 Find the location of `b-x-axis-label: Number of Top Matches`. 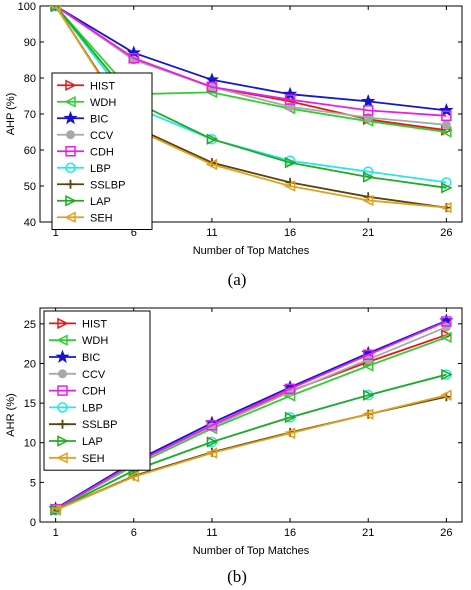

b-x-axis-label: Number of Top Matches is located at coordinates (251, 551).